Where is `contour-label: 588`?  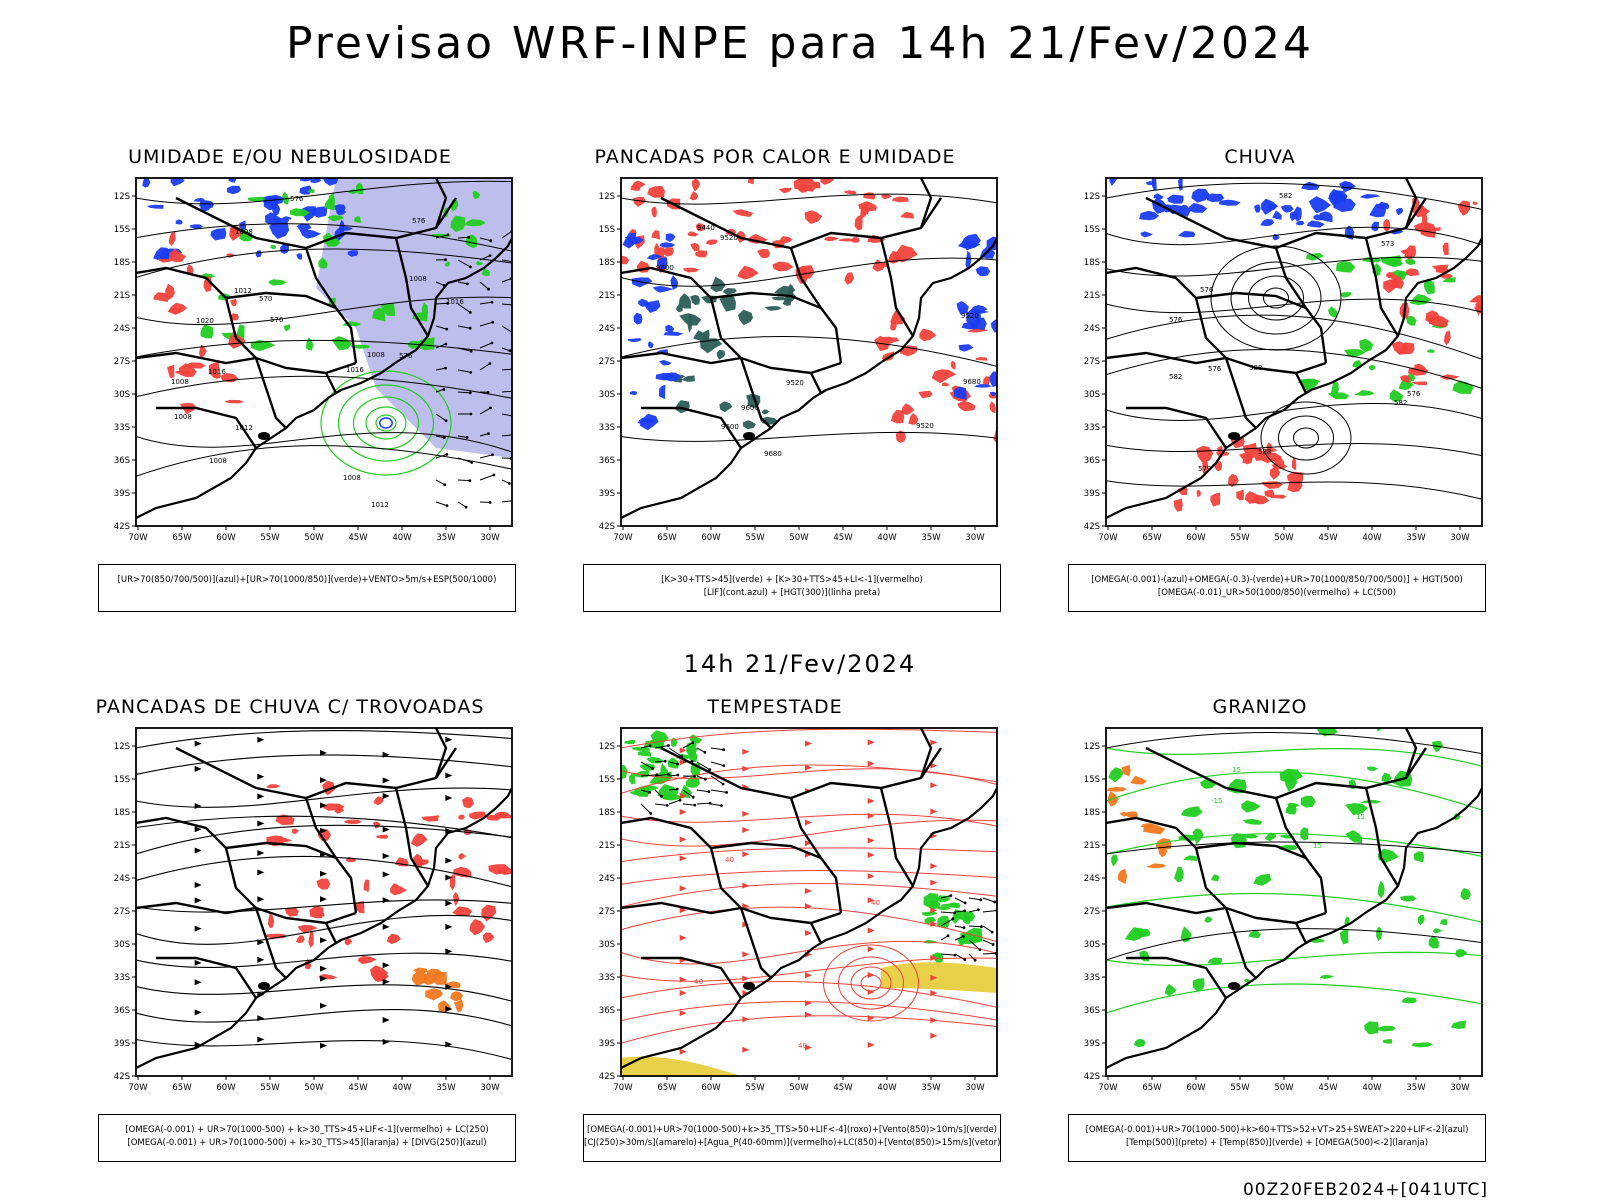 contour-label: 588 is located at coordinates (1264, 452).